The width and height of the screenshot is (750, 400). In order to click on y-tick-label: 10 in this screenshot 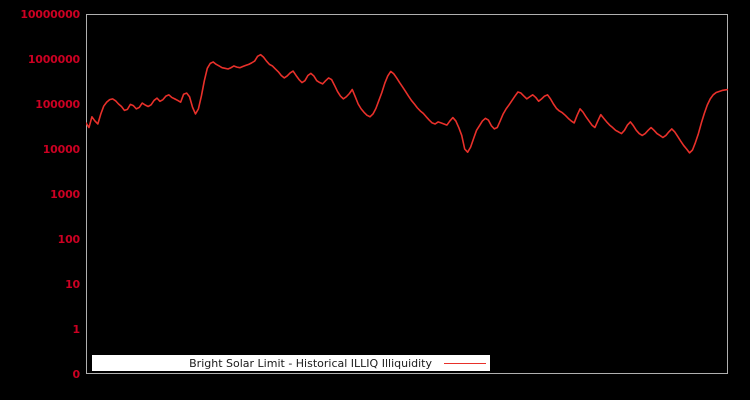, I will do `click(72, 284)`.